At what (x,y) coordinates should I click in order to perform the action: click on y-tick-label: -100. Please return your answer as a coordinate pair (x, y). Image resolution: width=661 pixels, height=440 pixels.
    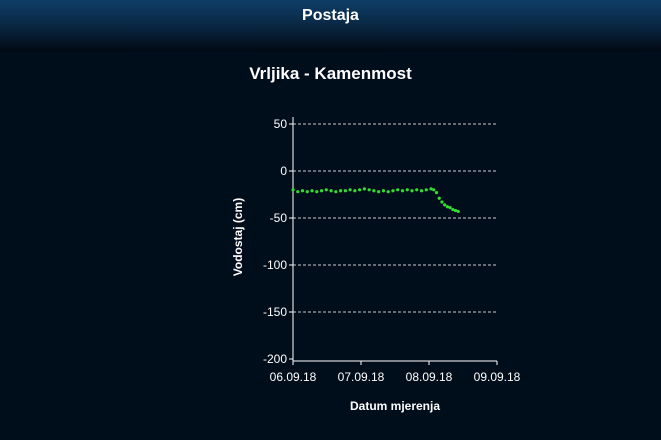
    Looking at the image, I should click on (275, 265).